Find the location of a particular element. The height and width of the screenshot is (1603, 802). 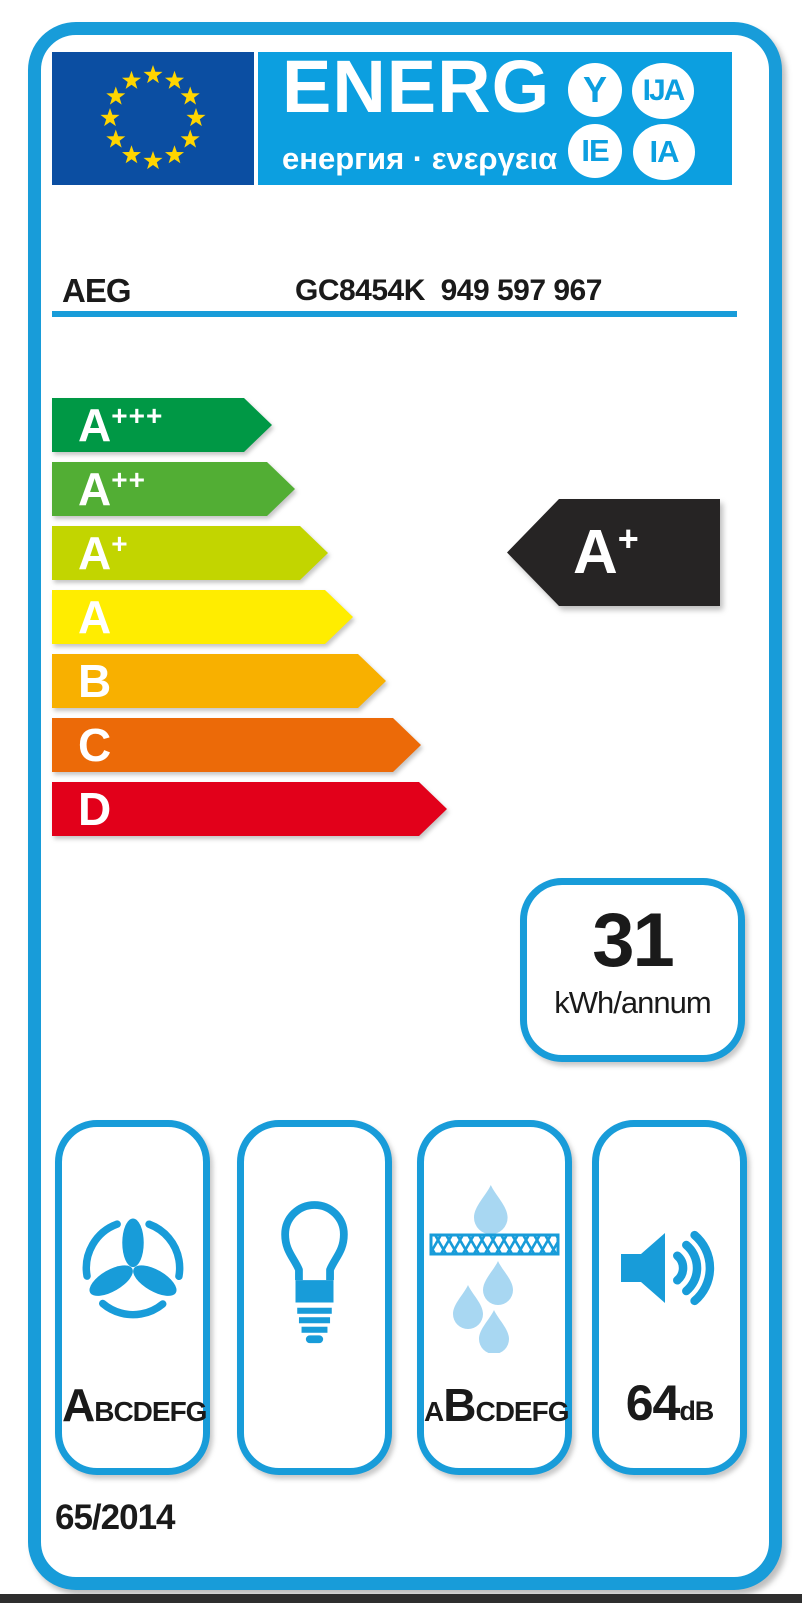

class-arrow-a++: A ++ is located at coordinates (173, 489).